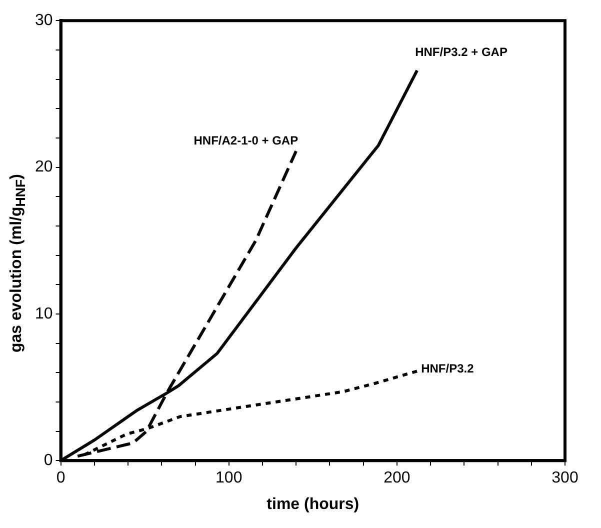 This screenshot has height=528, width=601. Describe the element at coordinates (229, 478) in the screenshot. I see `x-tick-label: 100` at that location.